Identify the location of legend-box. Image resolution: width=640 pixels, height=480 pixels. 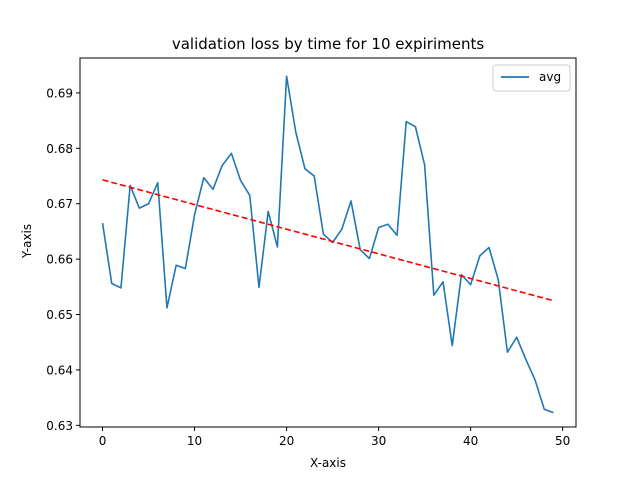
(531, 78).